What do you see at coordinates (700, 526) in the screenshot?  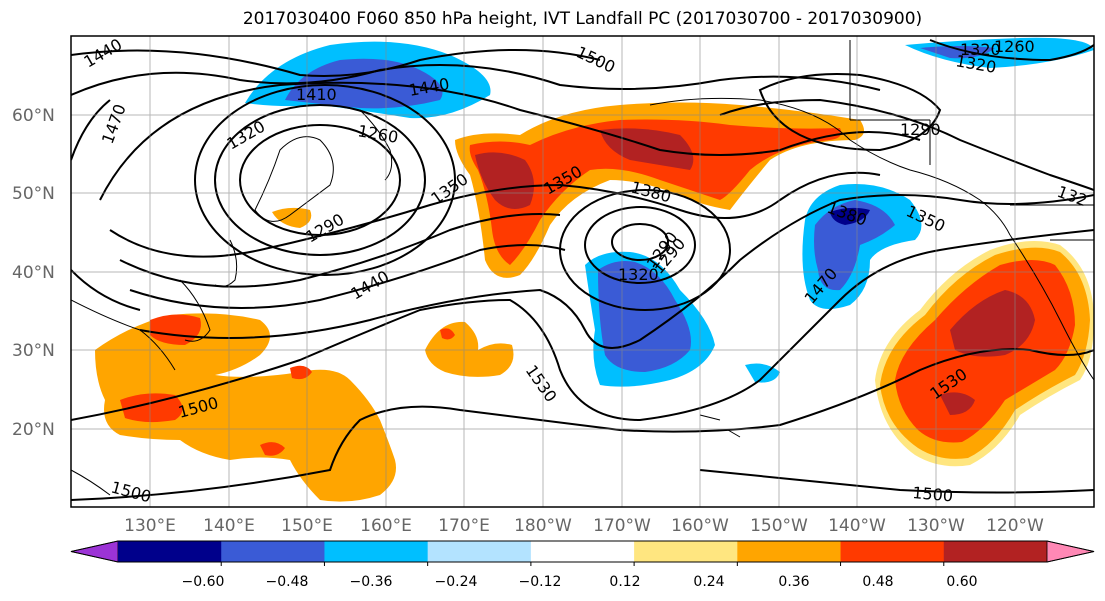 I see `lon-label-160w: 160°W` at bounding box center [700, 526].